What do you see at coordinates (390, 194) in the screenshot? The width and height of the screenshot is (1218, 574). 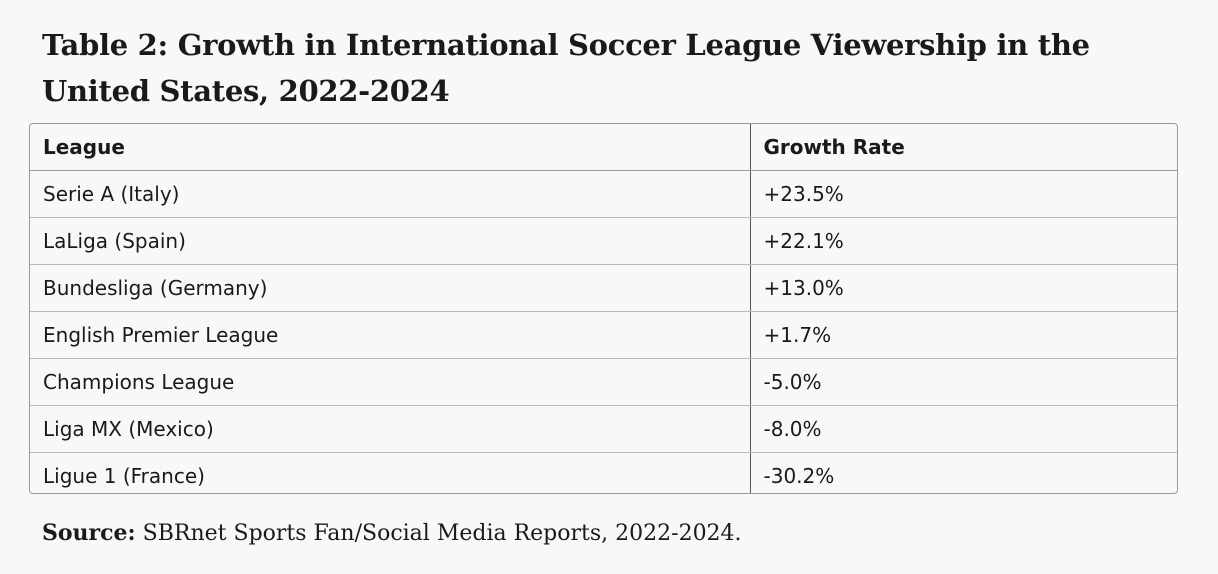 I see `league-cell: Serie A (Italy)` at bounding box center [390, 194].